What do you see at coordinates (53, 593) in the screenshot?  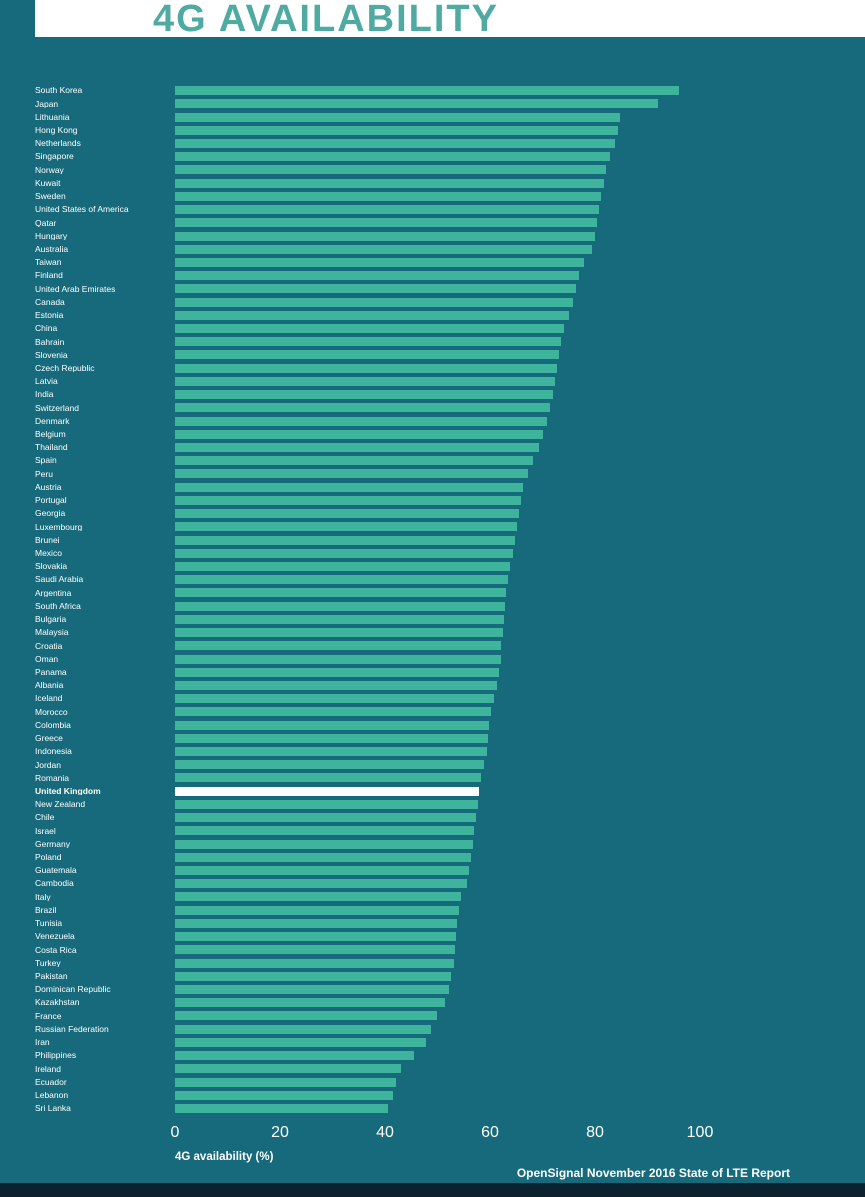 I see `country-label: Argentina` at bounding box center [53, 593].